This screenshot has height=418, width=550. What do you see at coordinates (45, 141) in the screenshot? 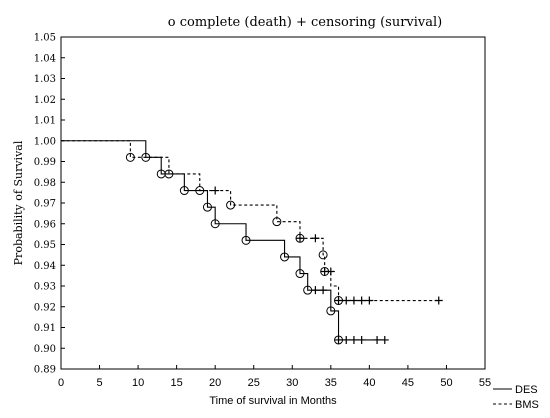
I see `y-tick-label: 1.00` at bounding box center [45, 141].